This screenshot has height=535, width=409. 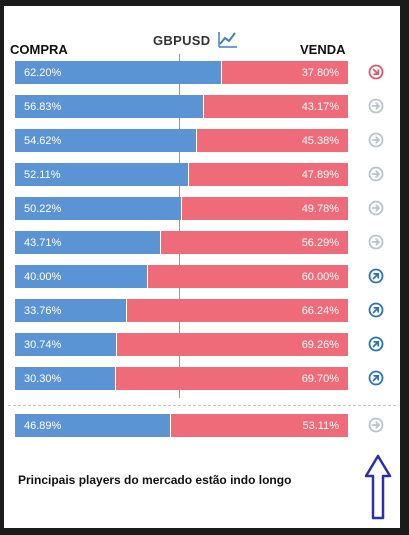 What do you see at coordinates (323, 49) in the screenshot?
I see `sell-column-label: VENDA` at bounding box center [323, 49].